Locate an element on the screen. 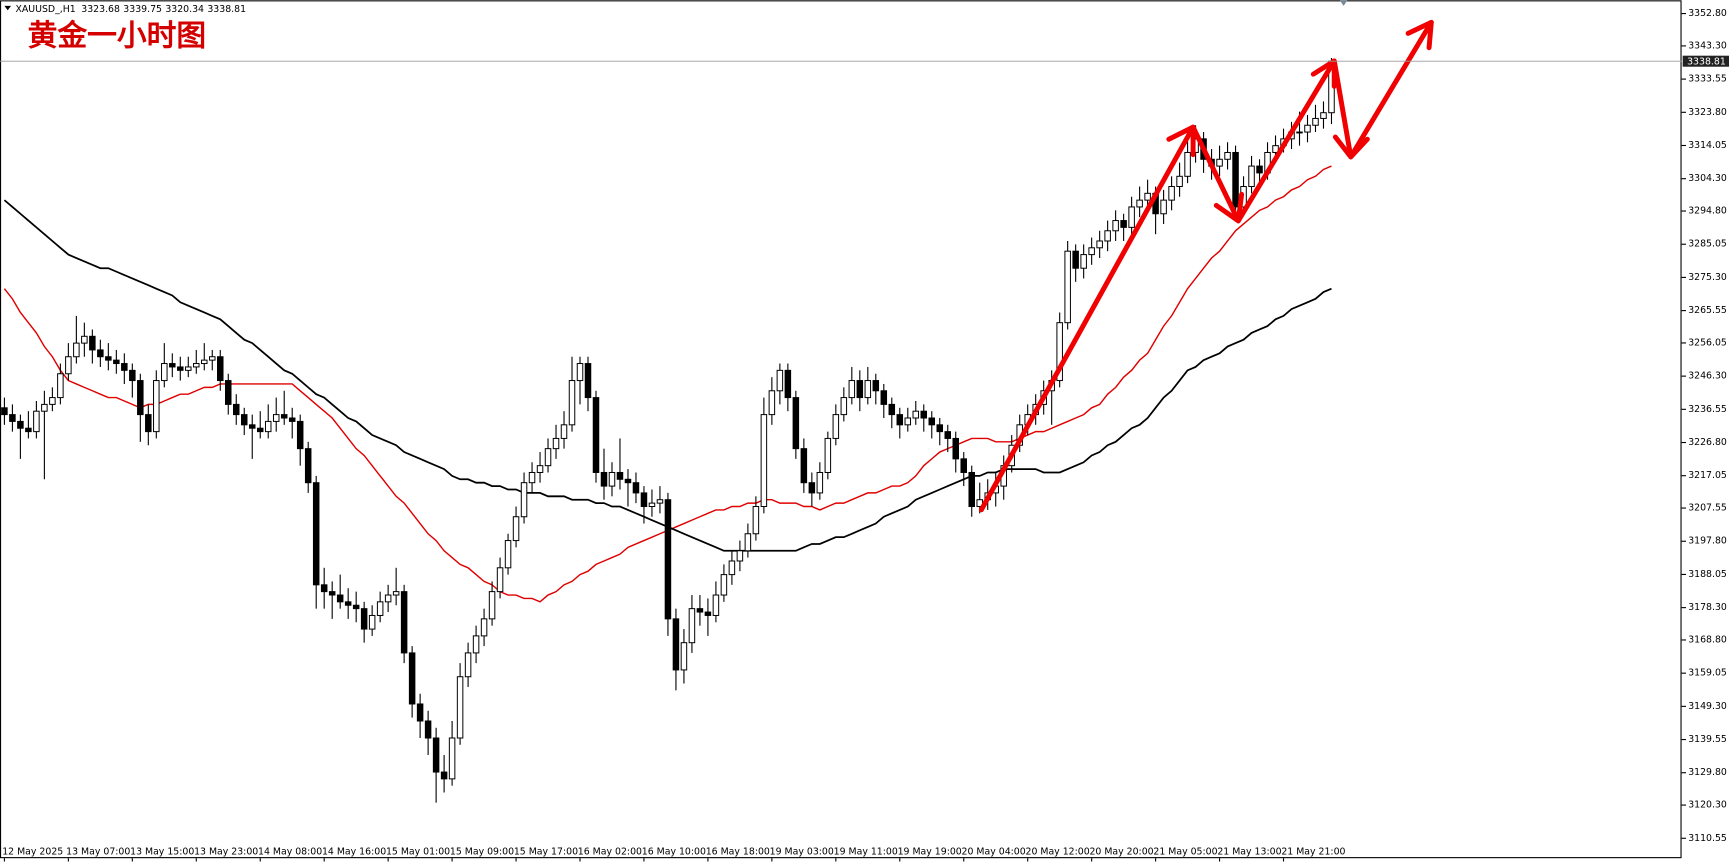 This screenshot has height=864, width=1729. y-tick-label: 3139.55 is located at coordinates (1707, 739).